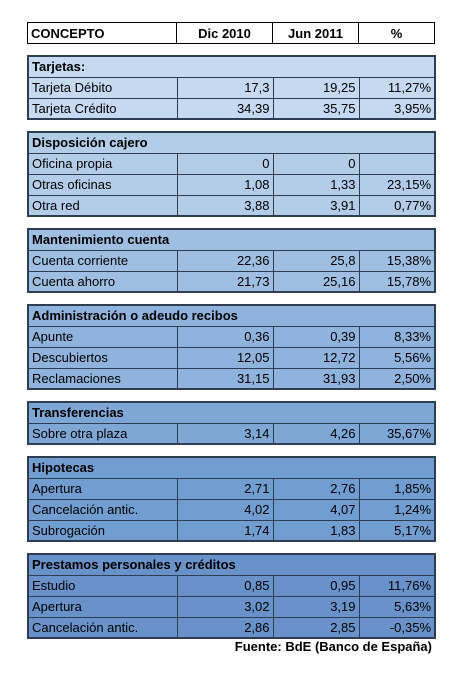 This screenshot has height=678, width=464. What do you see at coordinates (102, 357) in the screenshot?
I see `row-label: Descubiertos` at bounding box center [102, 357].